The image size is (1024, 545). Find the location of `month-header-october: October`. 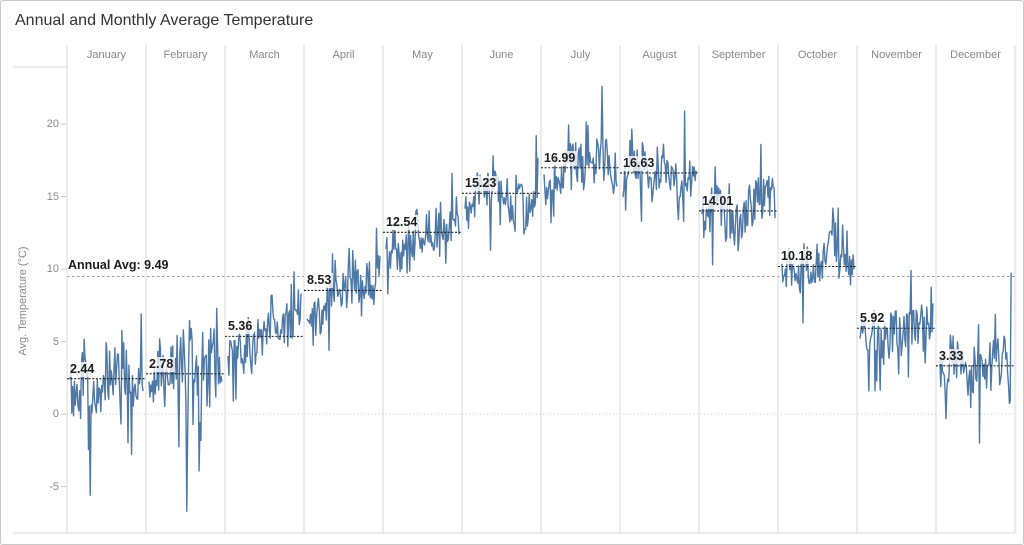

month-header-october: October is located at coordinates (817, 55).